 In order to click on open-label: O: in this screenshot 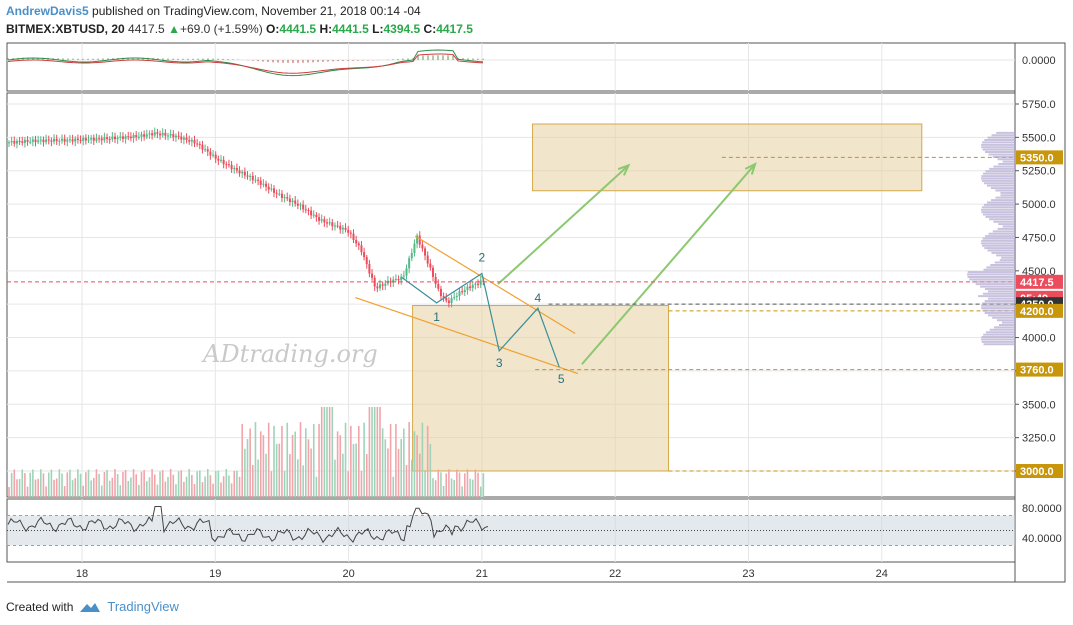, I will do `click(273, 29)`.